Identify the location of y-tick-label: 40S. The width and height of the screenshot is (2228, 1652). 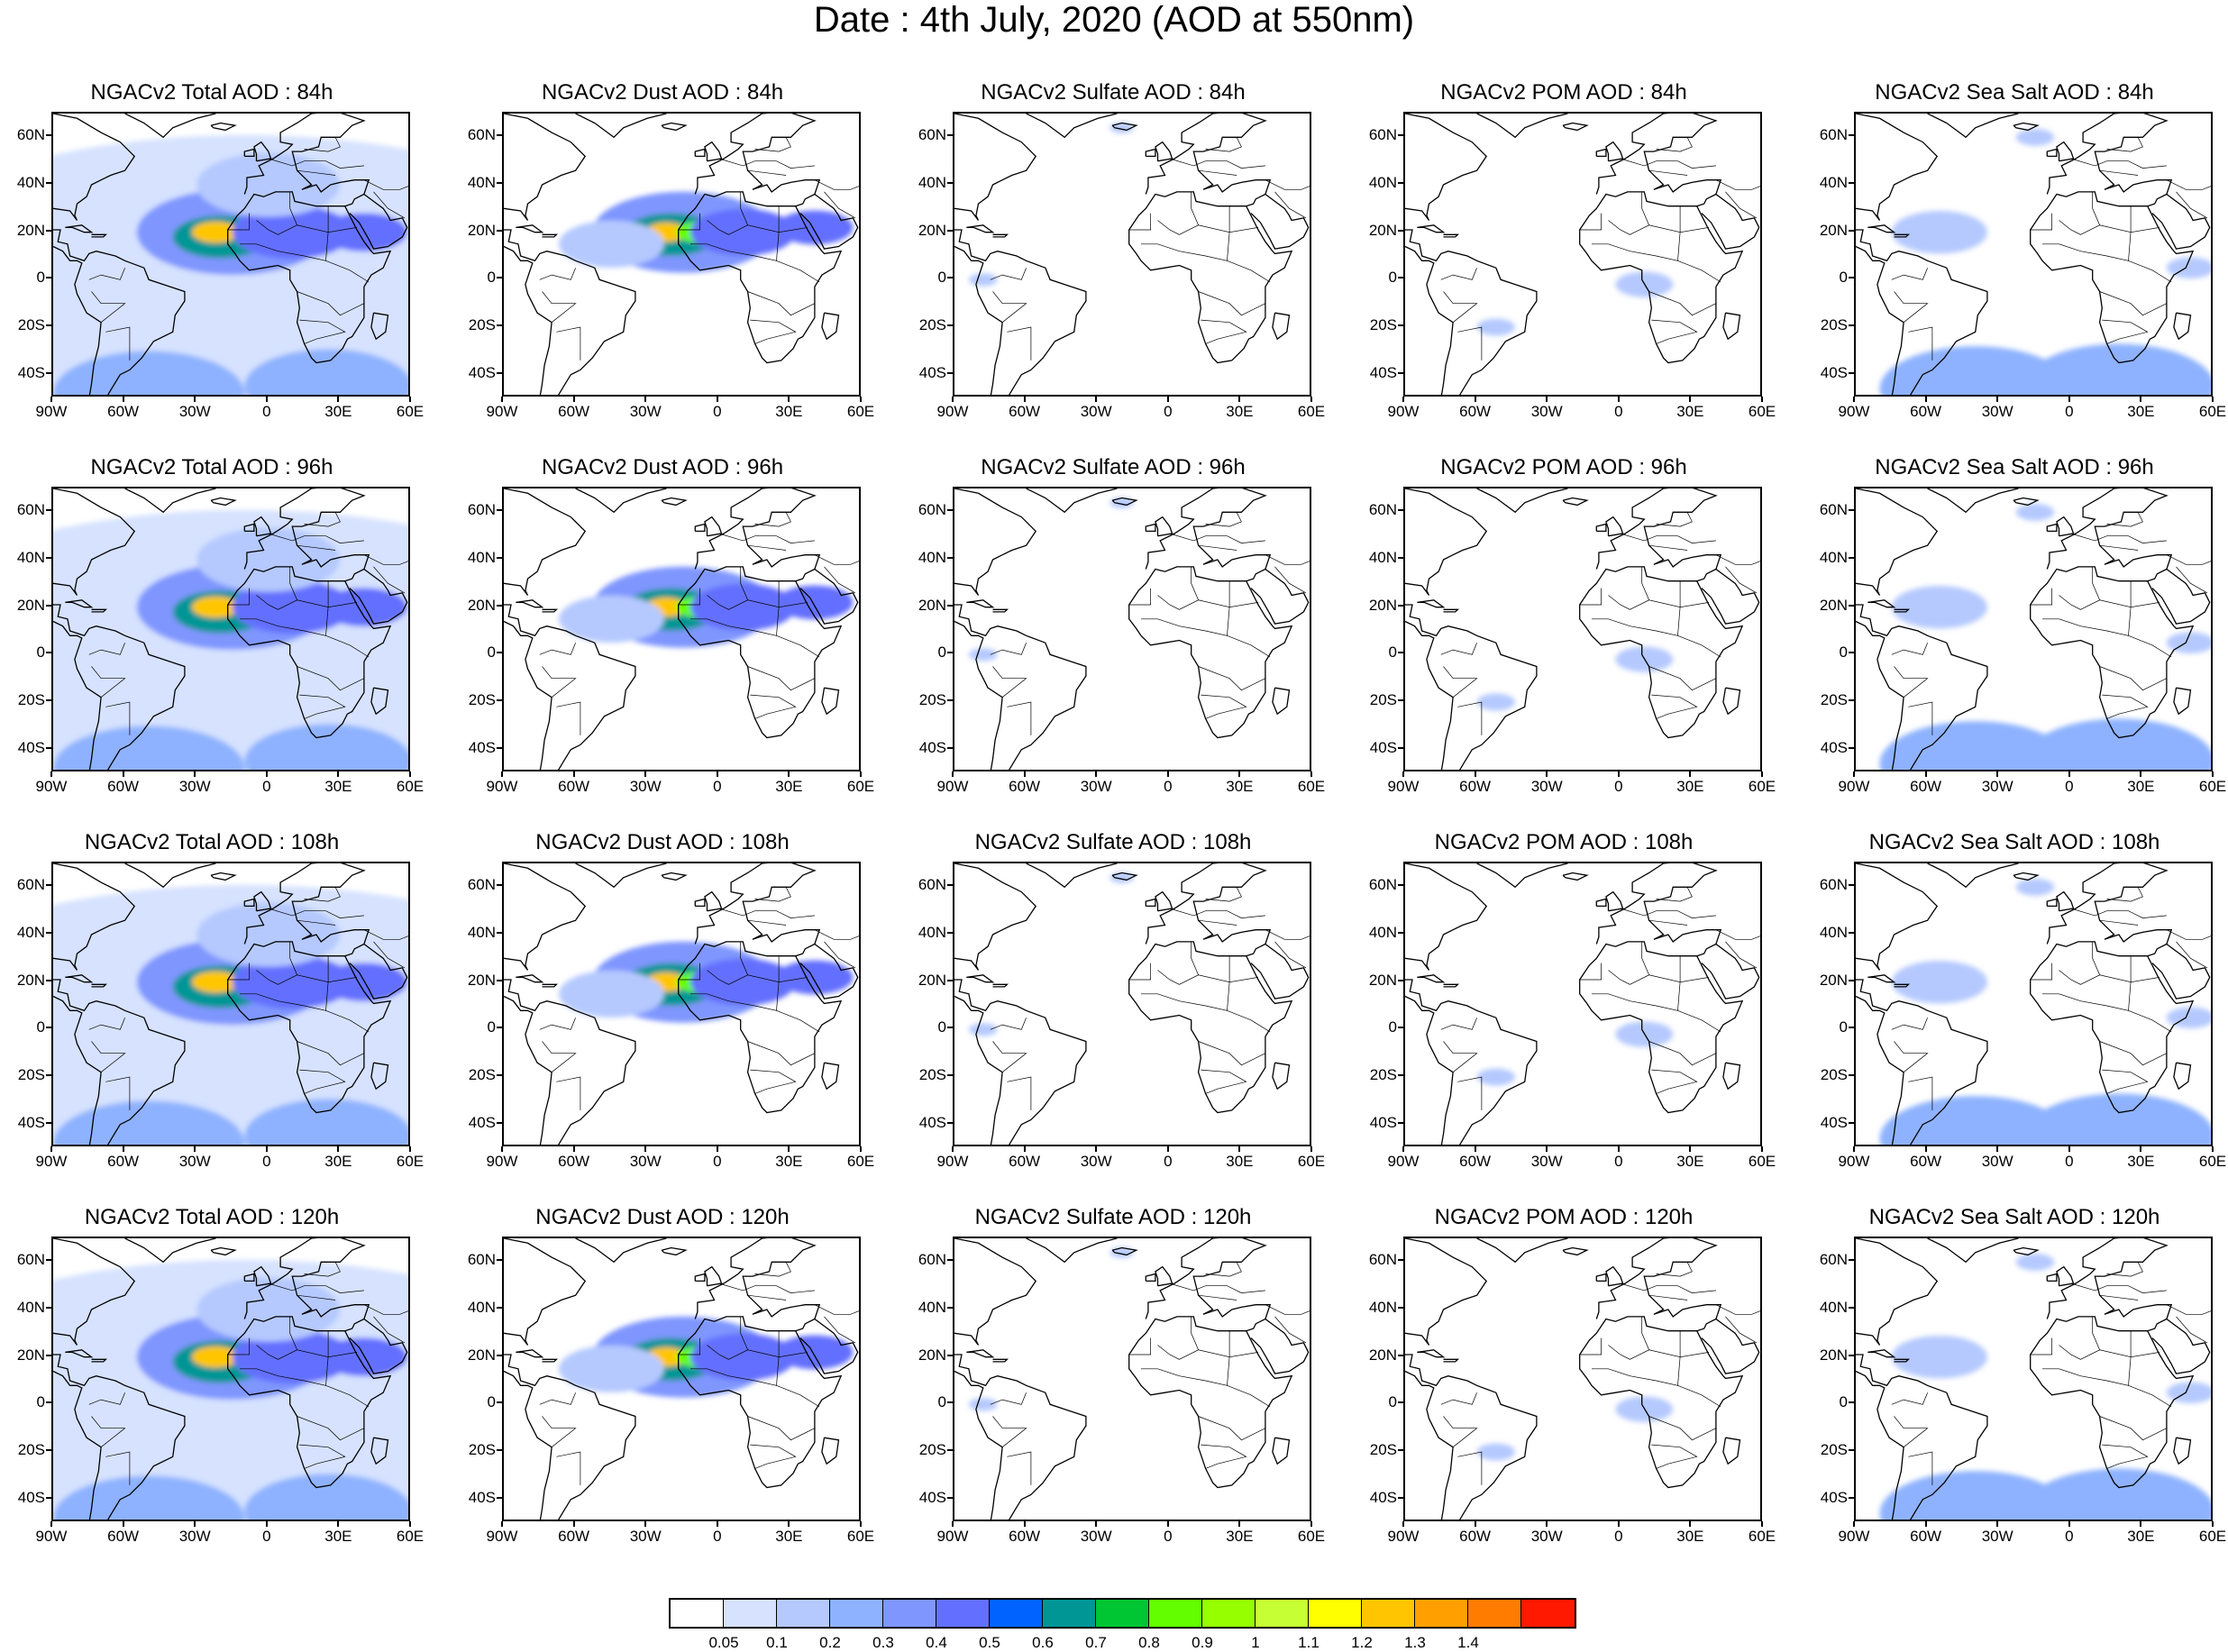
(31, 1122).